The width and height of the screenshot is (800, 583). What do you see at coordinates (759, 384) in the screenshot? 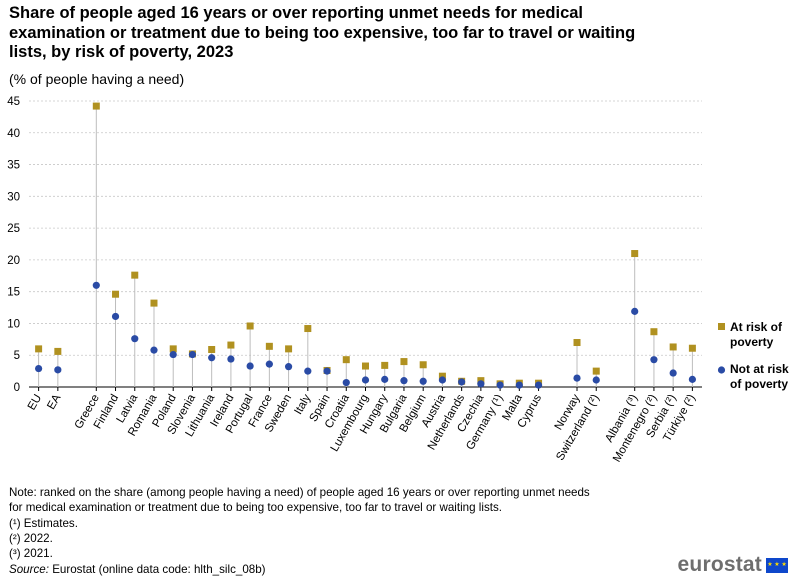
I see `legend-label-not-at-risk-2: of poverty` at bounding box center [759, 384].